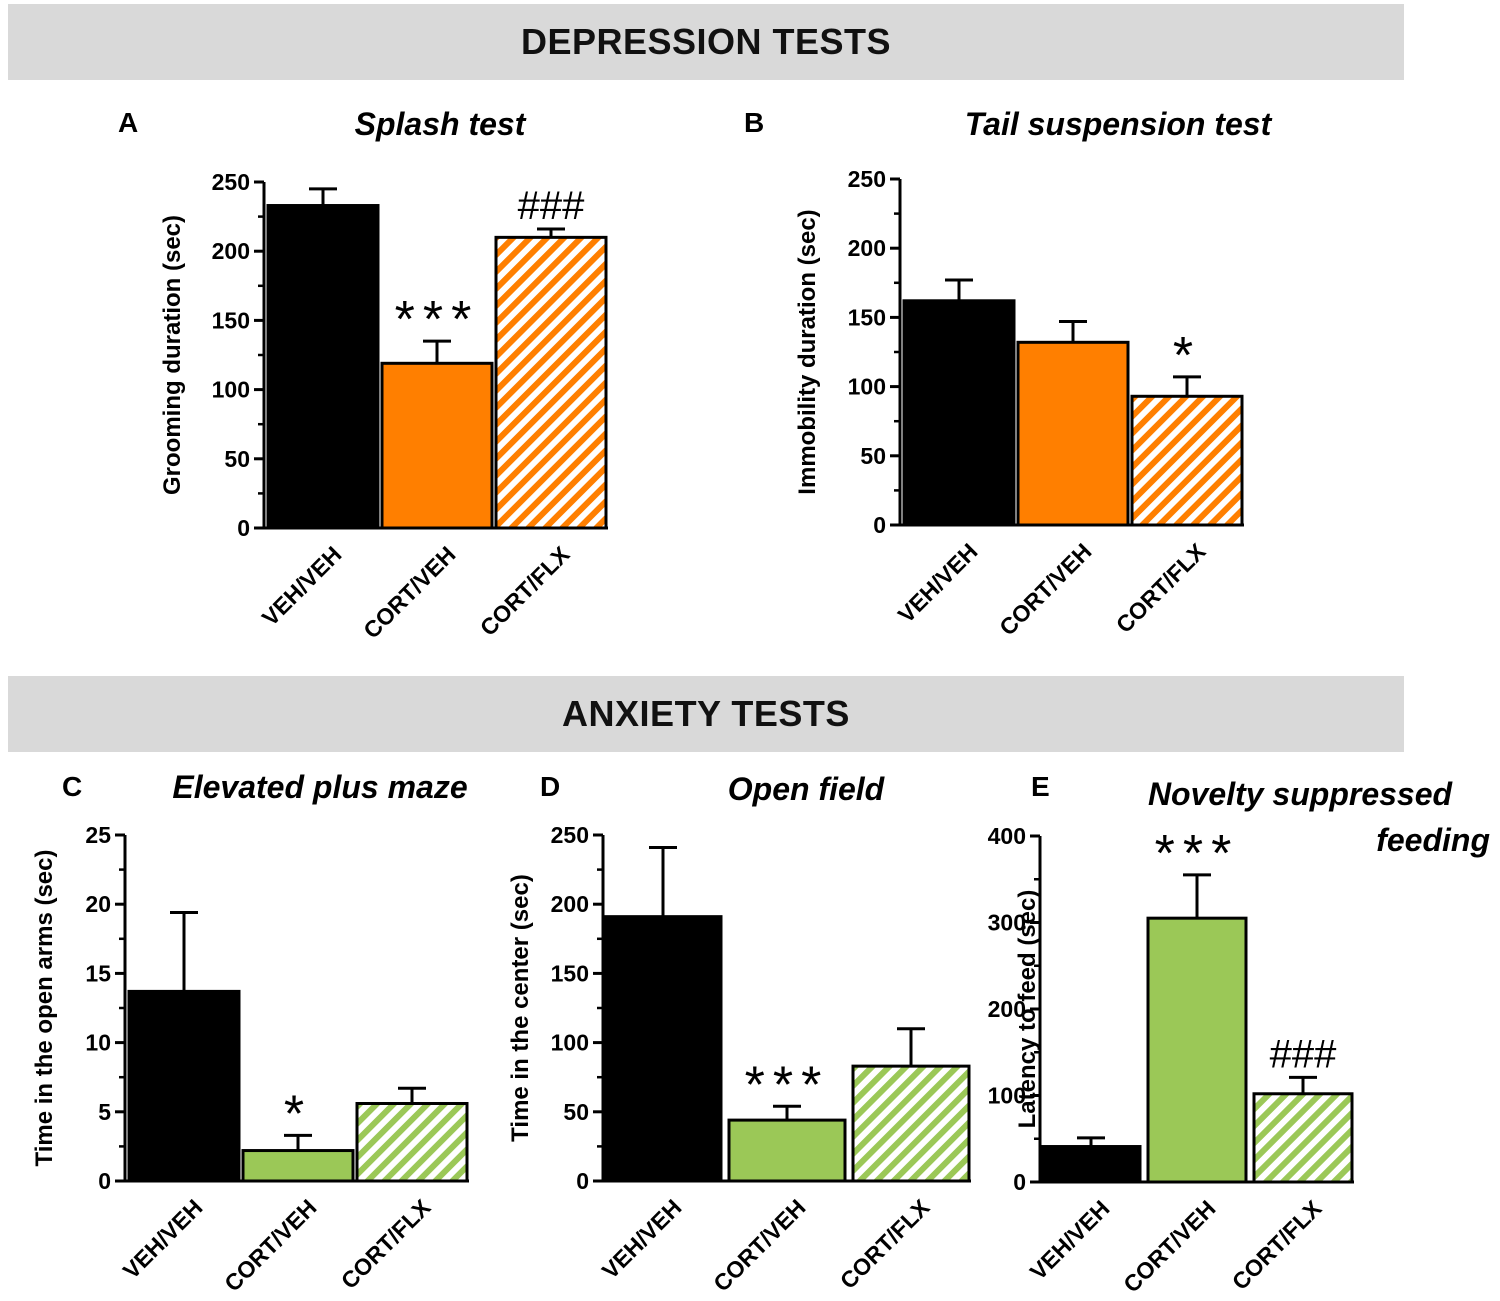 This screenshot has height=1301, width=1500. I want to click on y-tick-label-a: 250, so click(231, 182).